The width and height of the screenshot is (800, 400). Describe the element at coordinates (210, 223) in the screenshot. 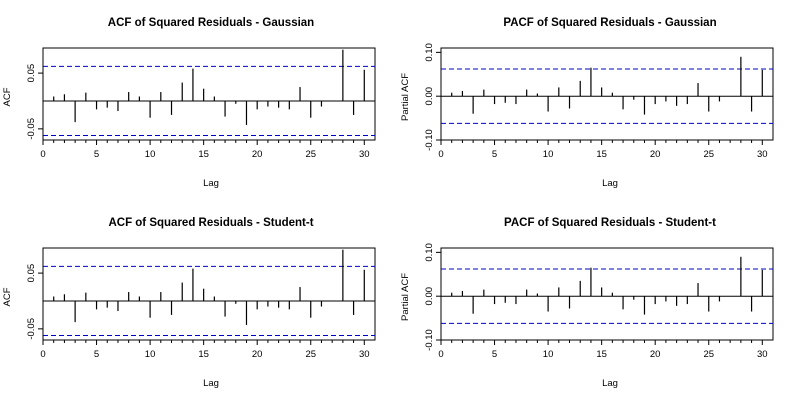

I see `chart-title: ACF of Squared Residuals - Student-t` at that location.